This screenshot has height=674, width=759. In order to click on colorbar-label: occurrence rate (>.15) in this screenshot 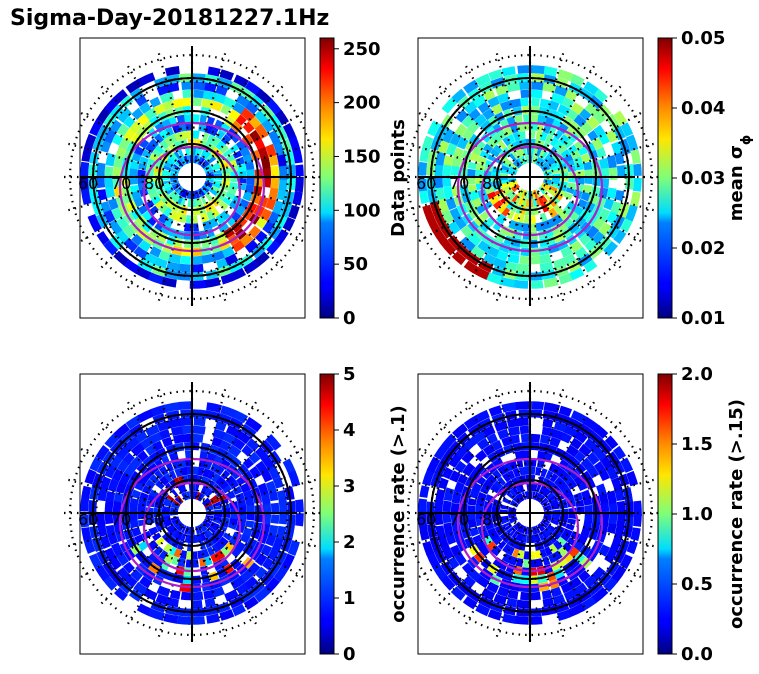, I will do `click(736, 514)`.